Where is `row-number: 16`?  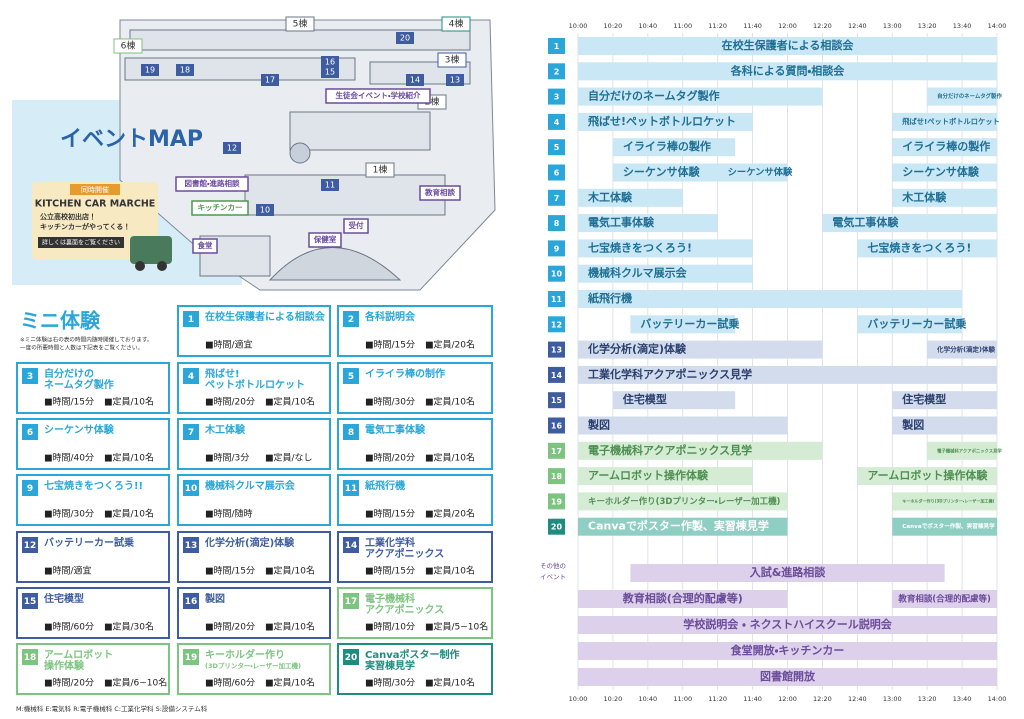
row-number: 16 is located at coordinates (557, 426).